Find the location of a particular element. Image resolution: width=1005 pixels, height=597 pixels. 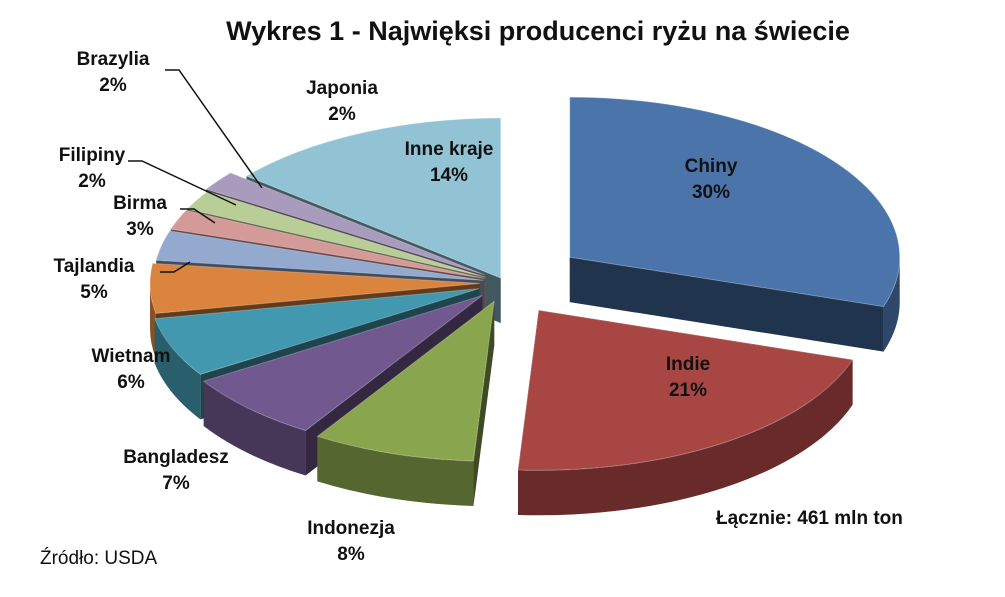

slice-value-label: 5% is located at coordinates (94, 292).